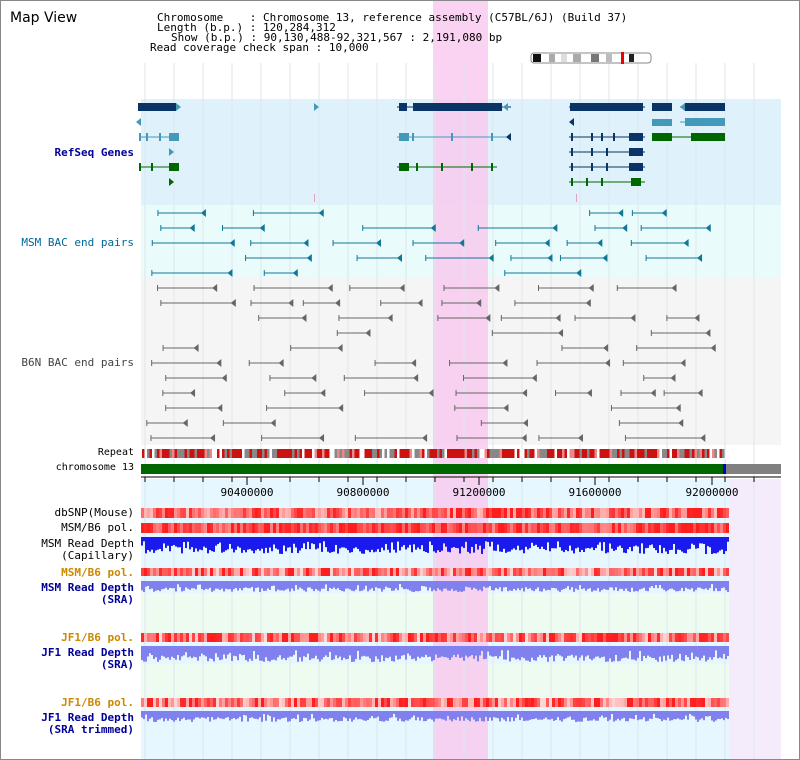 The image size is (800, 760). Describe the element at coordinates (97, 702) in the screenshot. I see `track-label-jf1-b6-pol-2: JF1/B6 pol.` at that location.